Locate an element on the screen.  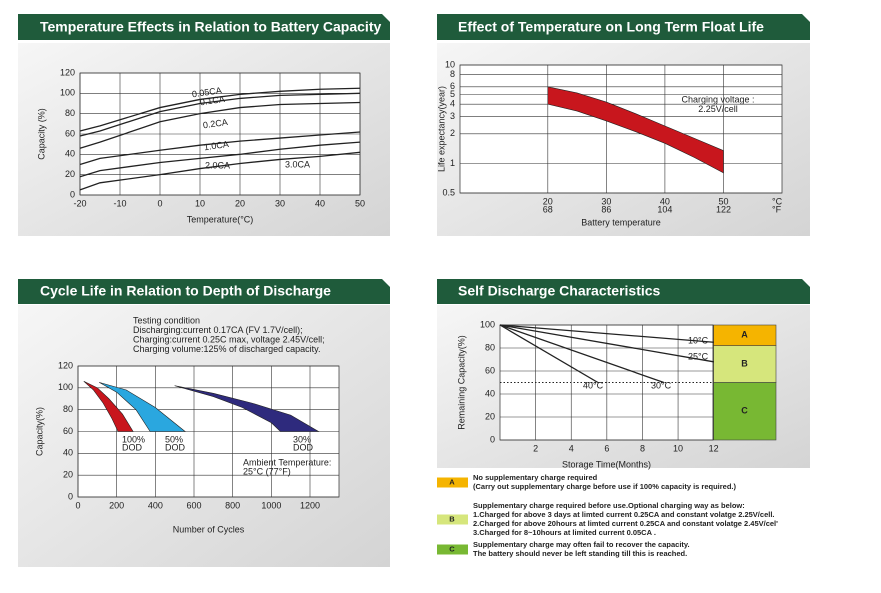
series-label: 100% is located at coordinates (133, 439).